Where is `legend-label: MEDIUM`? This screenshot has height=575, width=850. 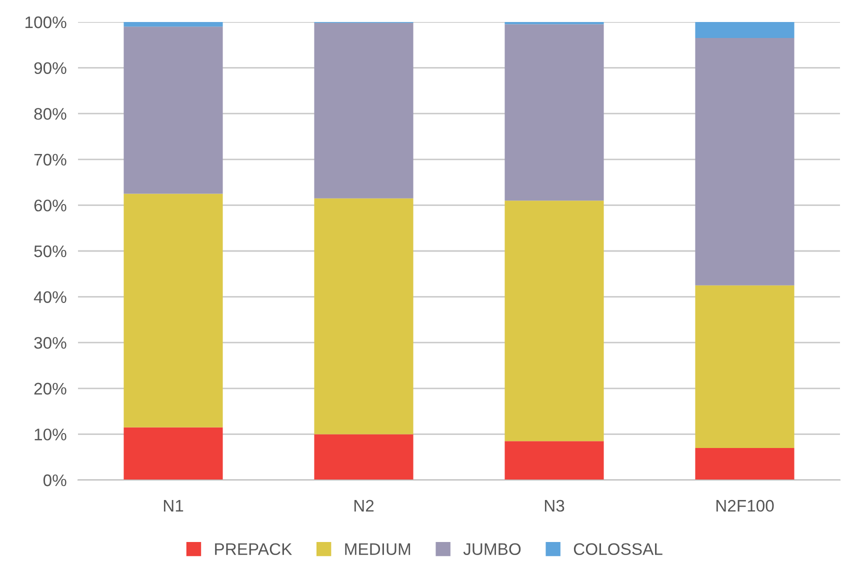 legend-label: MEDIUM is located at coordinates (377, 549).